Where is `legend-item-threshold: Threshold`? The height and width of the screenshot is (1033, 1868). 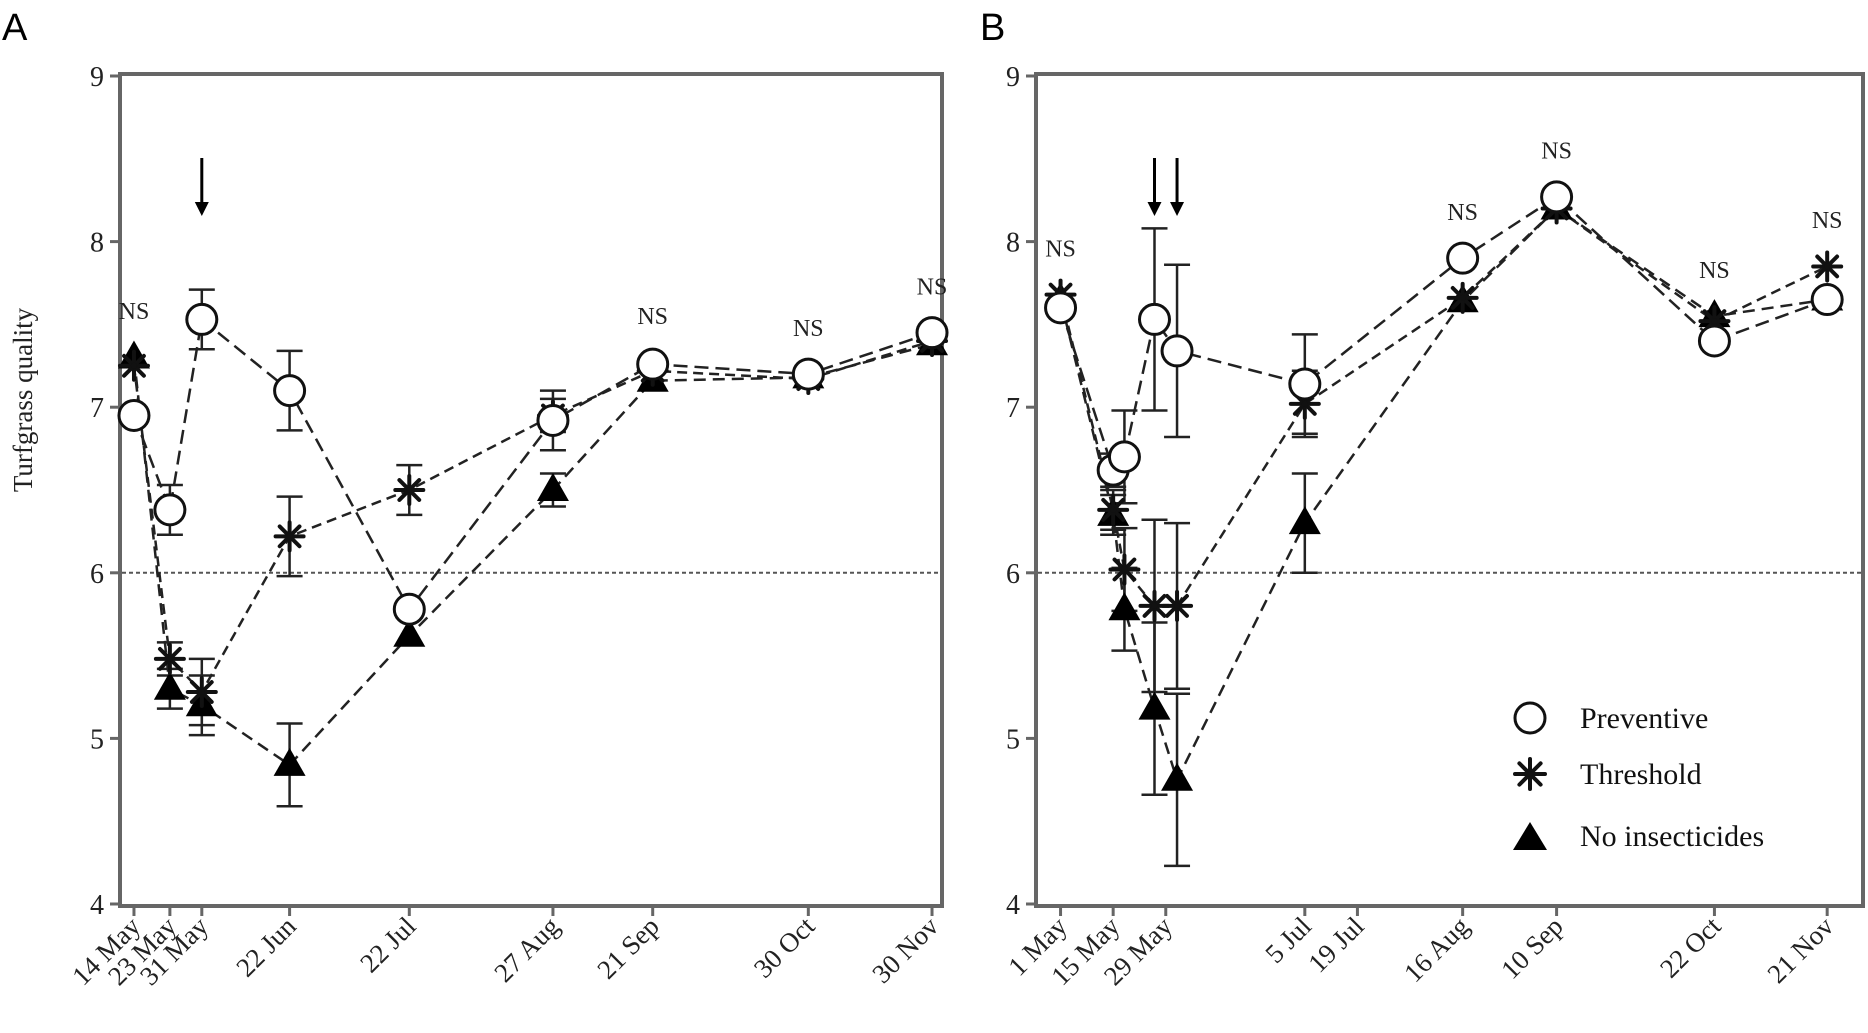
legend-item-threshold: Threshold is located at coordinates (1607, 774).